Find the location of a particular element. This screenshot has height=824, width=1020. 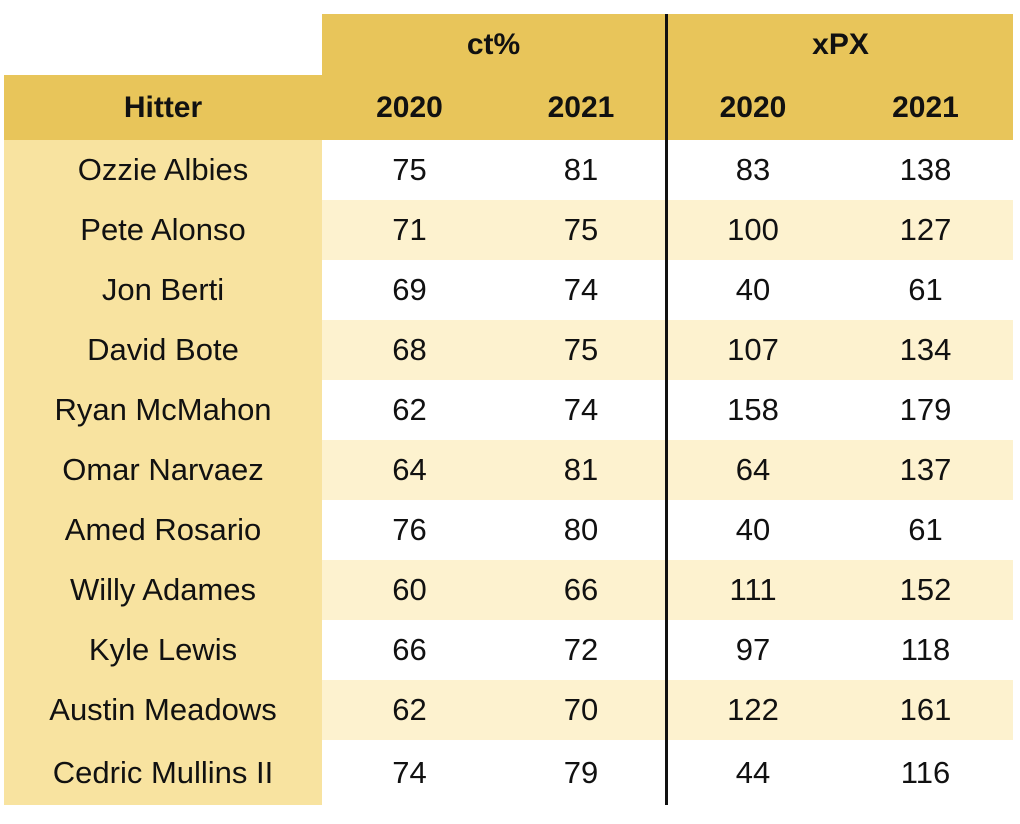

group-header-xpx: xPX is located at coordinates (840, 44).